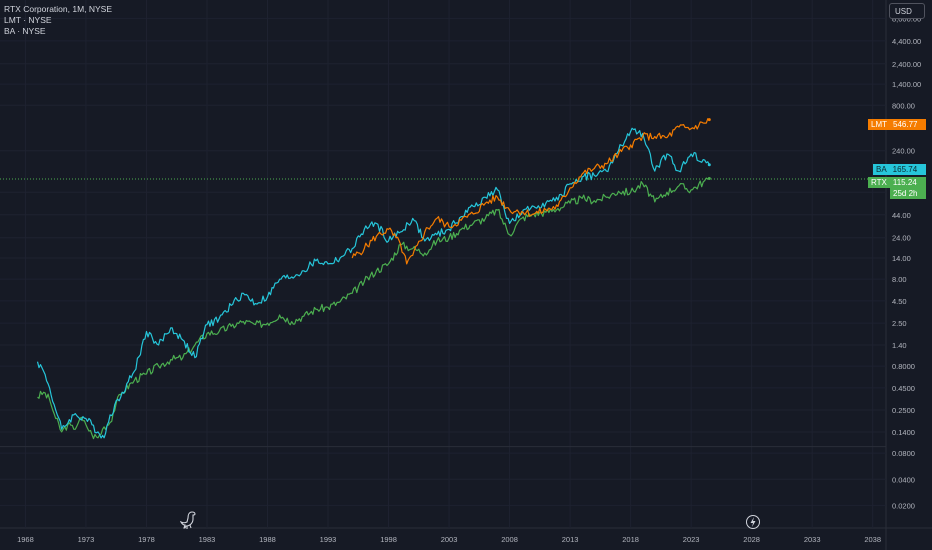  Describe the element at coordinates (530, 191) in the screenshot. I see `series-line-lmt` at that location.